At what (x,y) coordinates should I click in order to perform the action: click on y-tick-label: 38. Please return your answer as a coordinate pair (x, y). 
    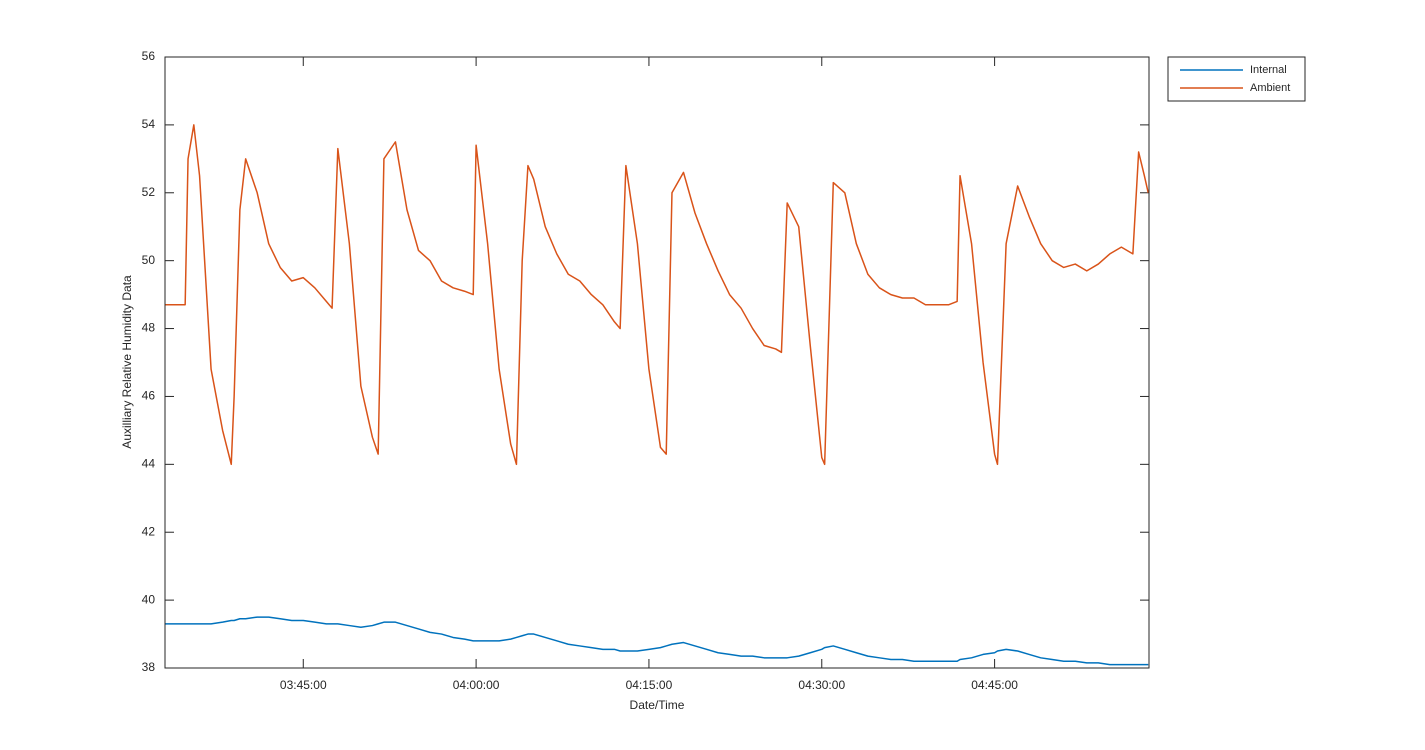
    Looking at the image, I should click on (149, 667).